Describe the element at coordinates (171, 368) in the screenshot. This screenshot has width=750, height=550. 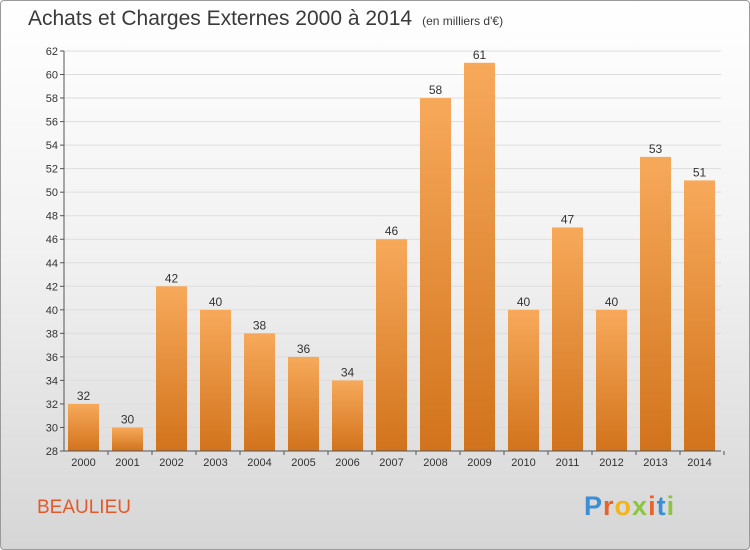
I see `bar-2002` at that location.